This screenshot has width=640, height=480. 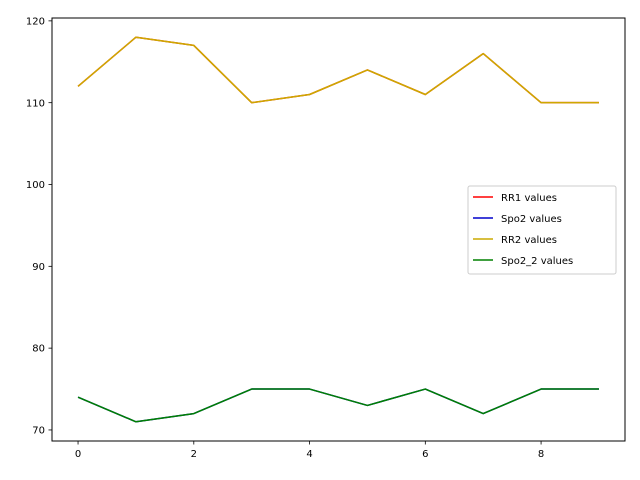 What do you see at coordinates (541, 454) in the screenshot?
I see `x-tick-label: 8` at bounding box center [541, 454].